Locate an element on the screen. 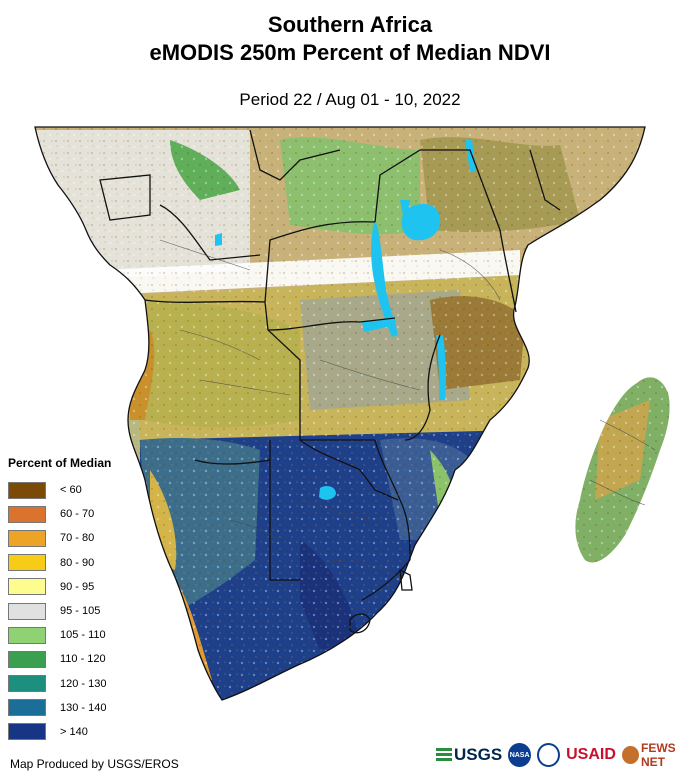 Image resolution: width=700 pixels, height=780 pixels. legend-label: 80 - 90 is located at coordinates (77, 562).